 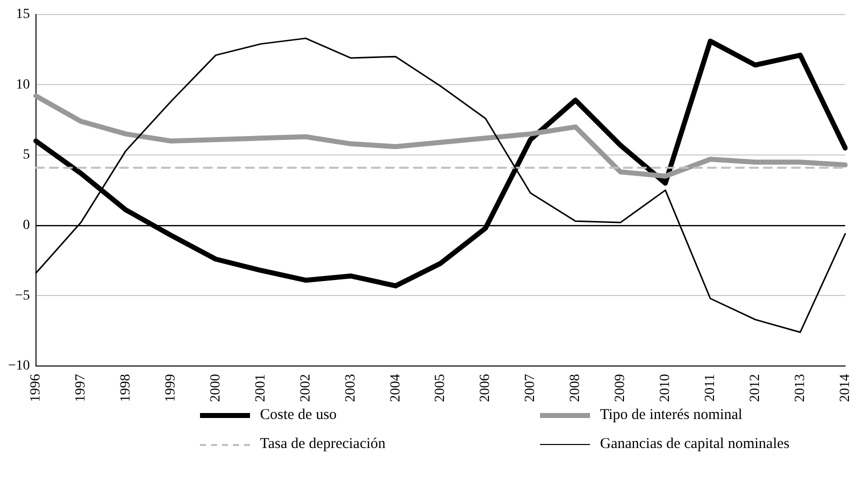 What do you see at coordinates (396, 388) in the screenshot?
I see `x-tick-label: 2004` at bounding box center [396, 388].